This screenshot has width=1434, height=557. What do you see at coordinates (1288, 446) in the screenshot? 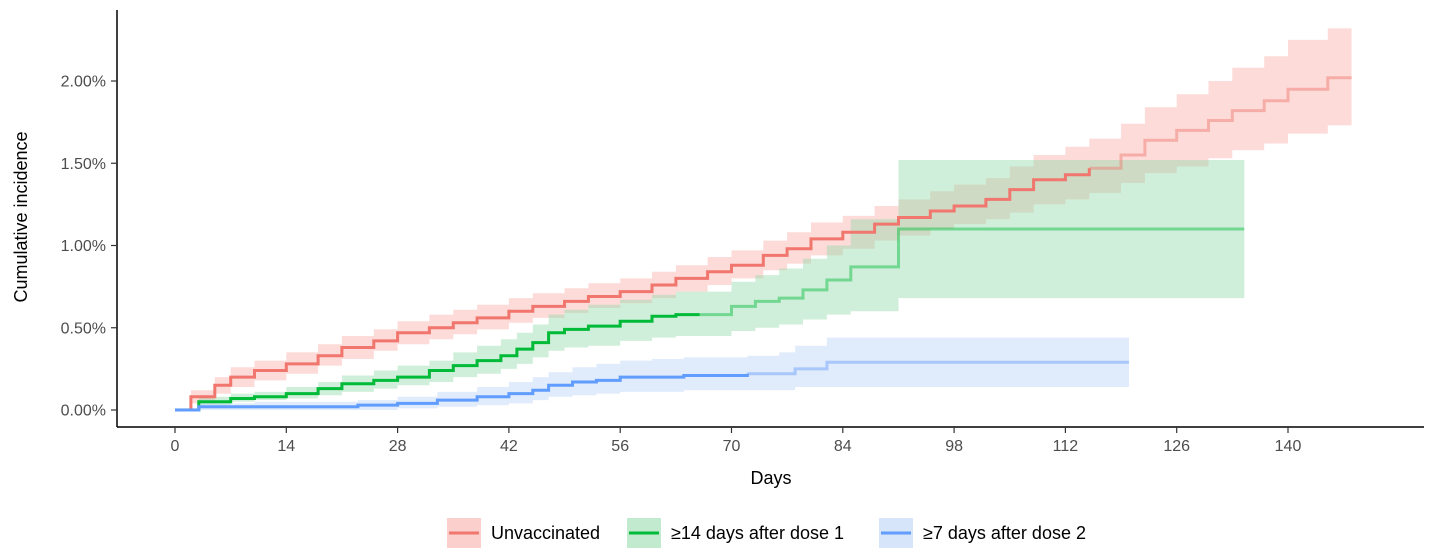
I see `x-tick-label: 140` at bounding box center [1288, 446].